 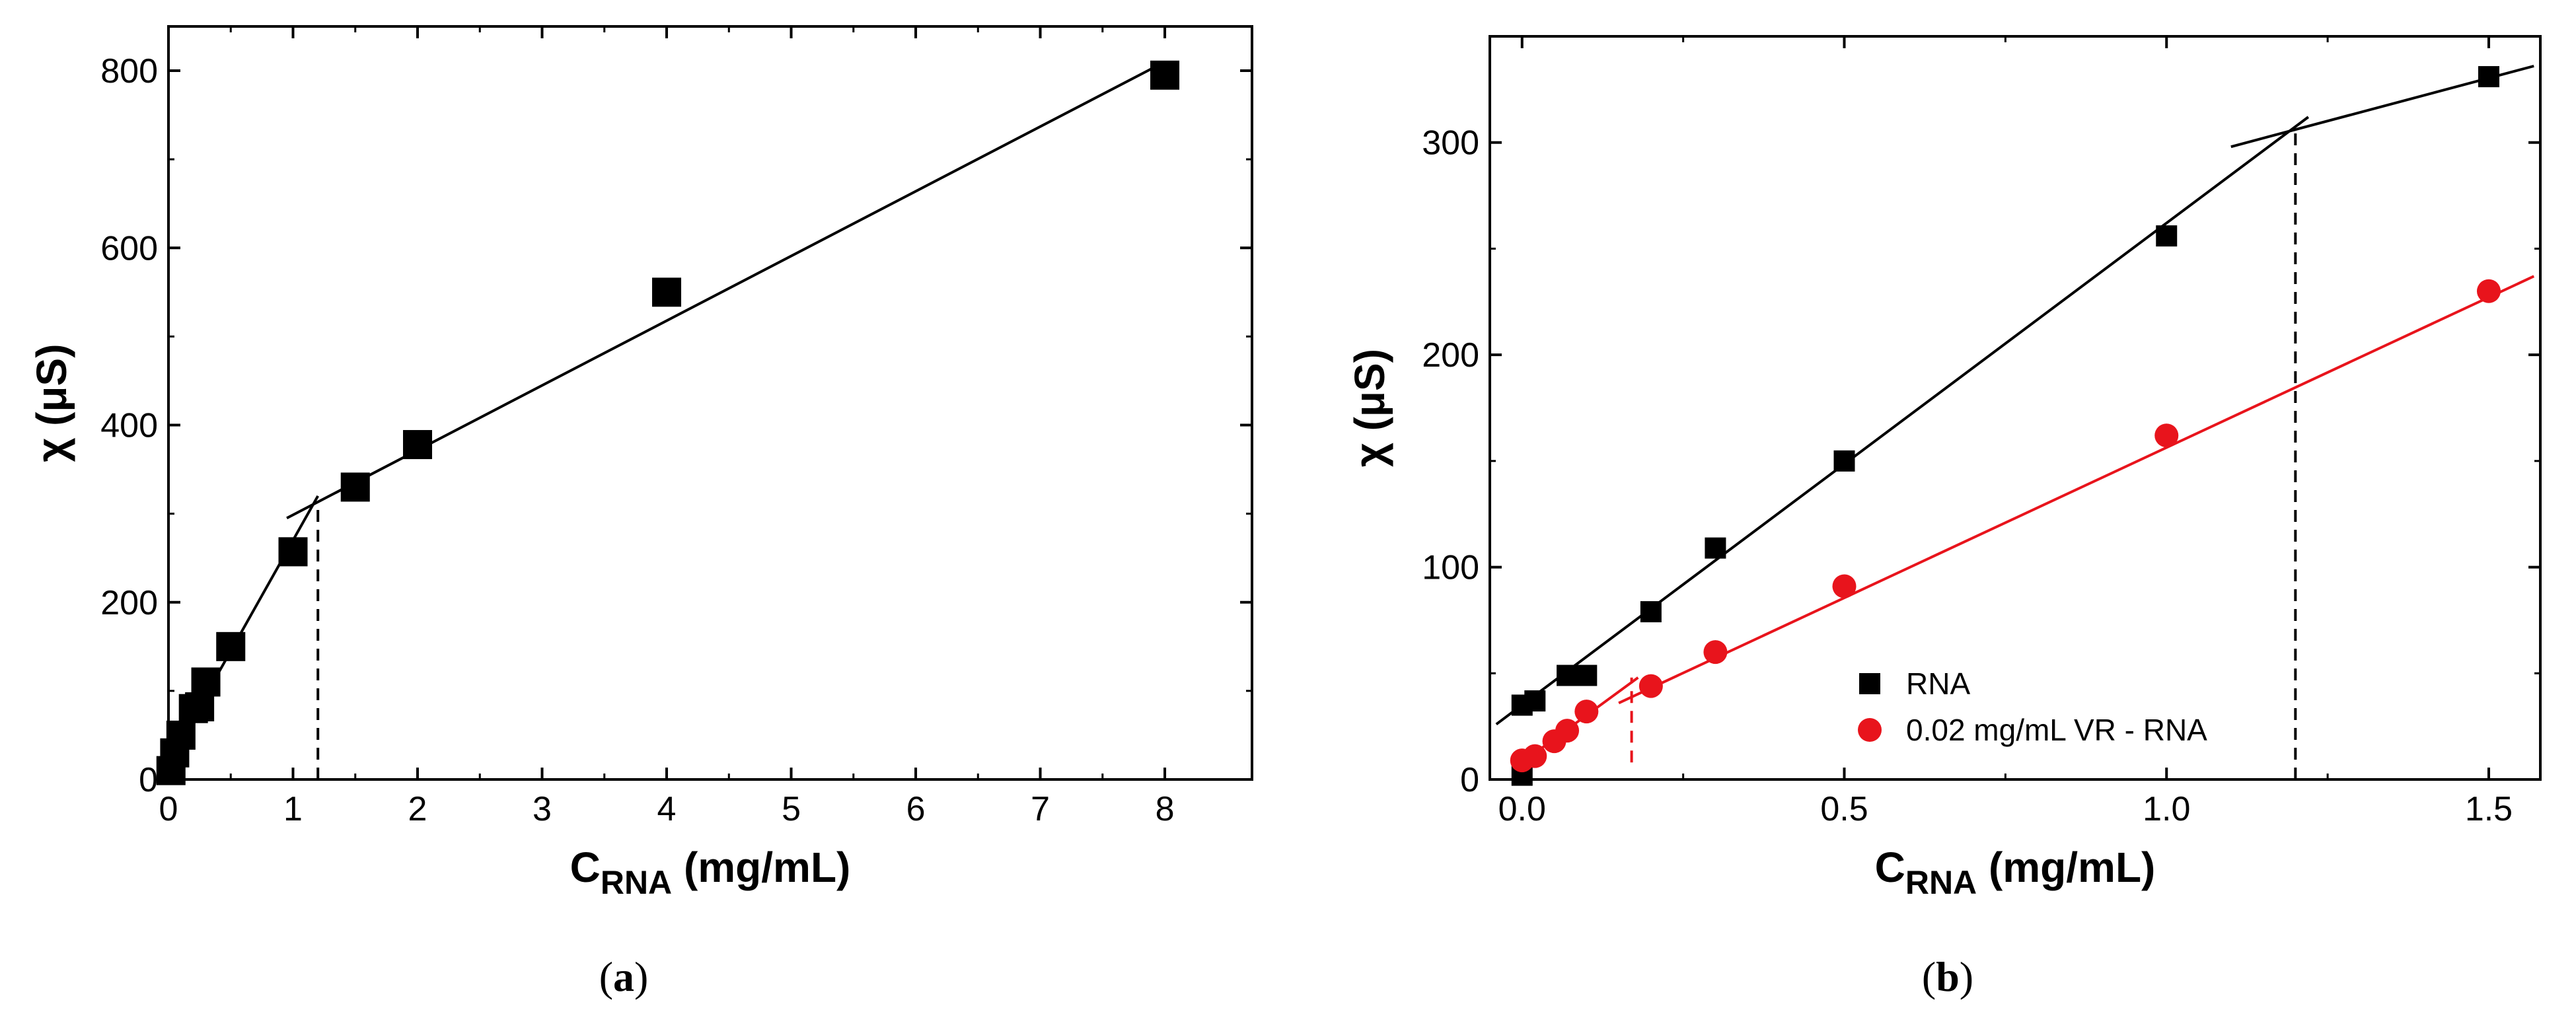 What do you see at coordinates (1947, 976) in the screenshot?
I see `panel-label: (b)` at bounding box center [1947, 976].